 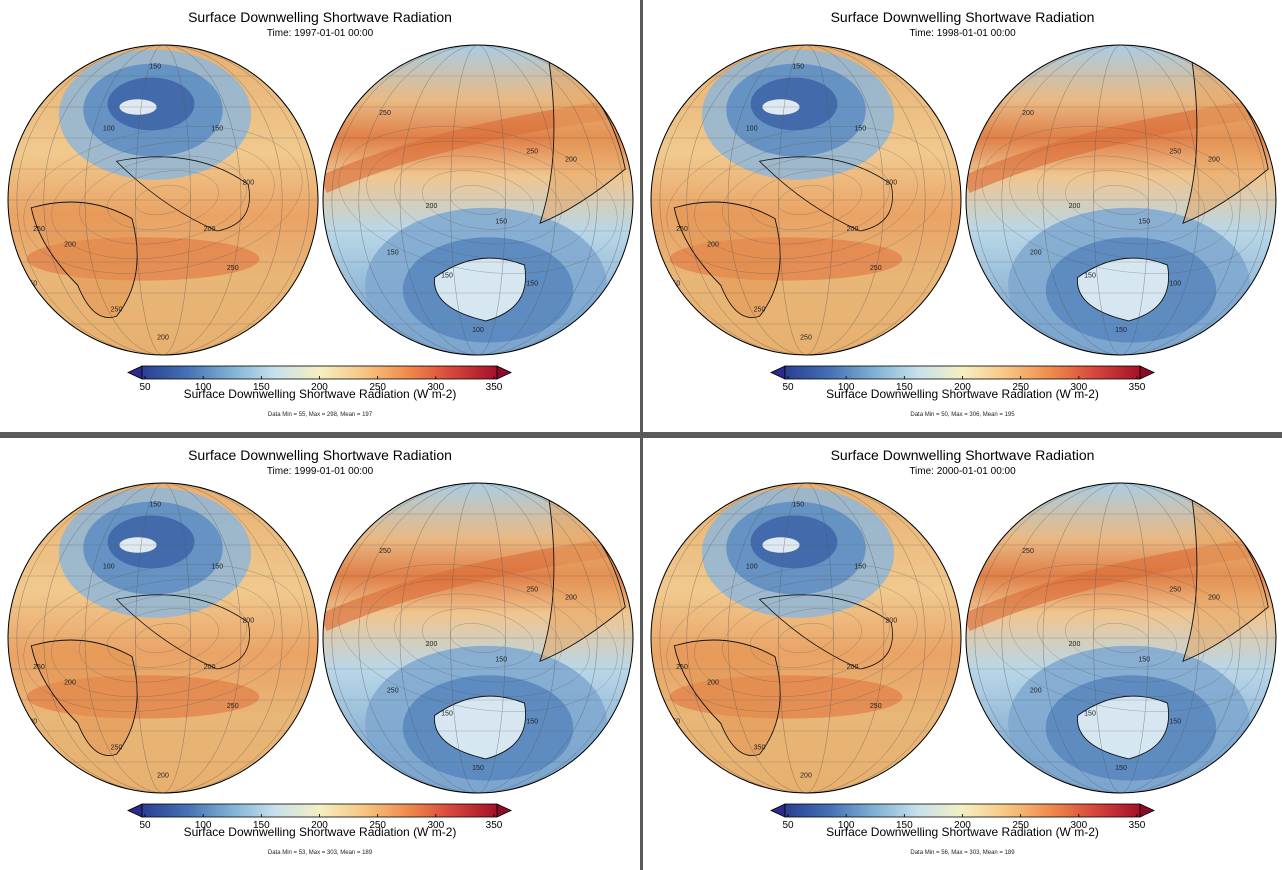 I want to click on data-stats: Data Min = 56, Max = 303, Mean = 189, so click(x=962, y=853).